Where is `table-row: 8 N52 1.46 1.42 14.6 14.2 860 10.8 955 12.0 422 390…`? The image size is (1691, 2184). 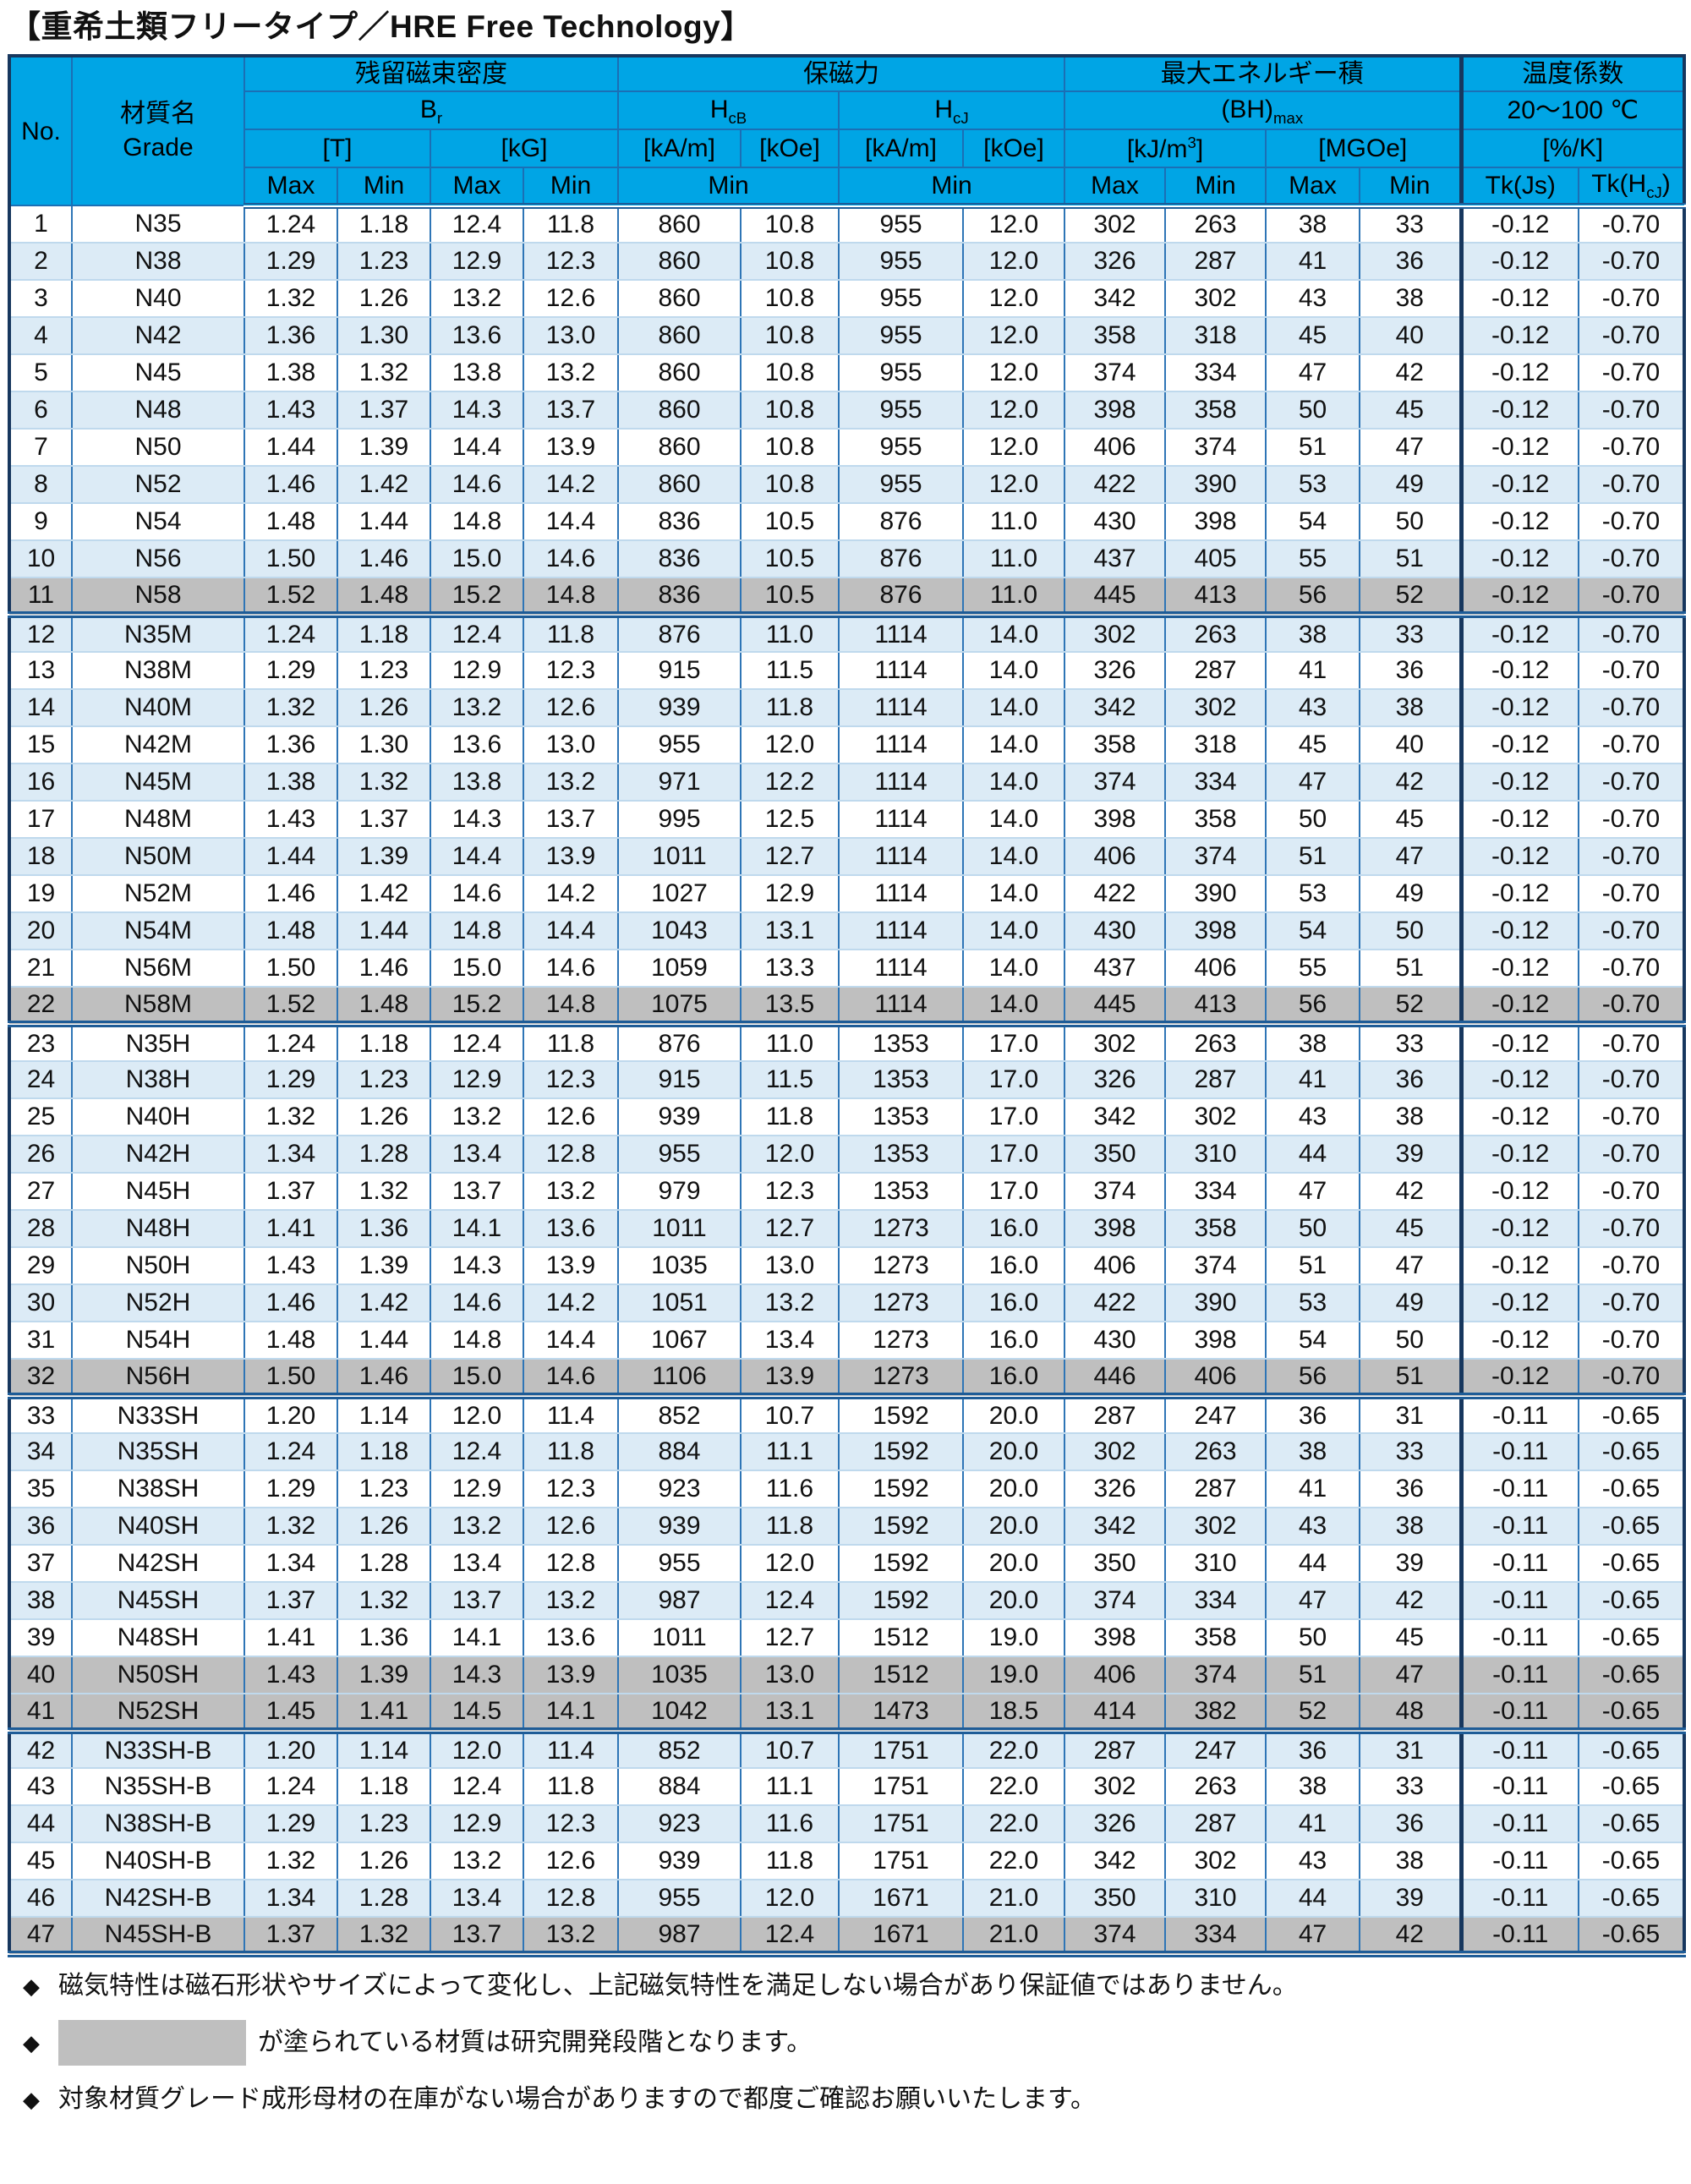 table-row: 8 N52 1.46 1.42 14.6 14.2 860 10.8 955 12.0 422 390… is located at coordinates (846, 485).